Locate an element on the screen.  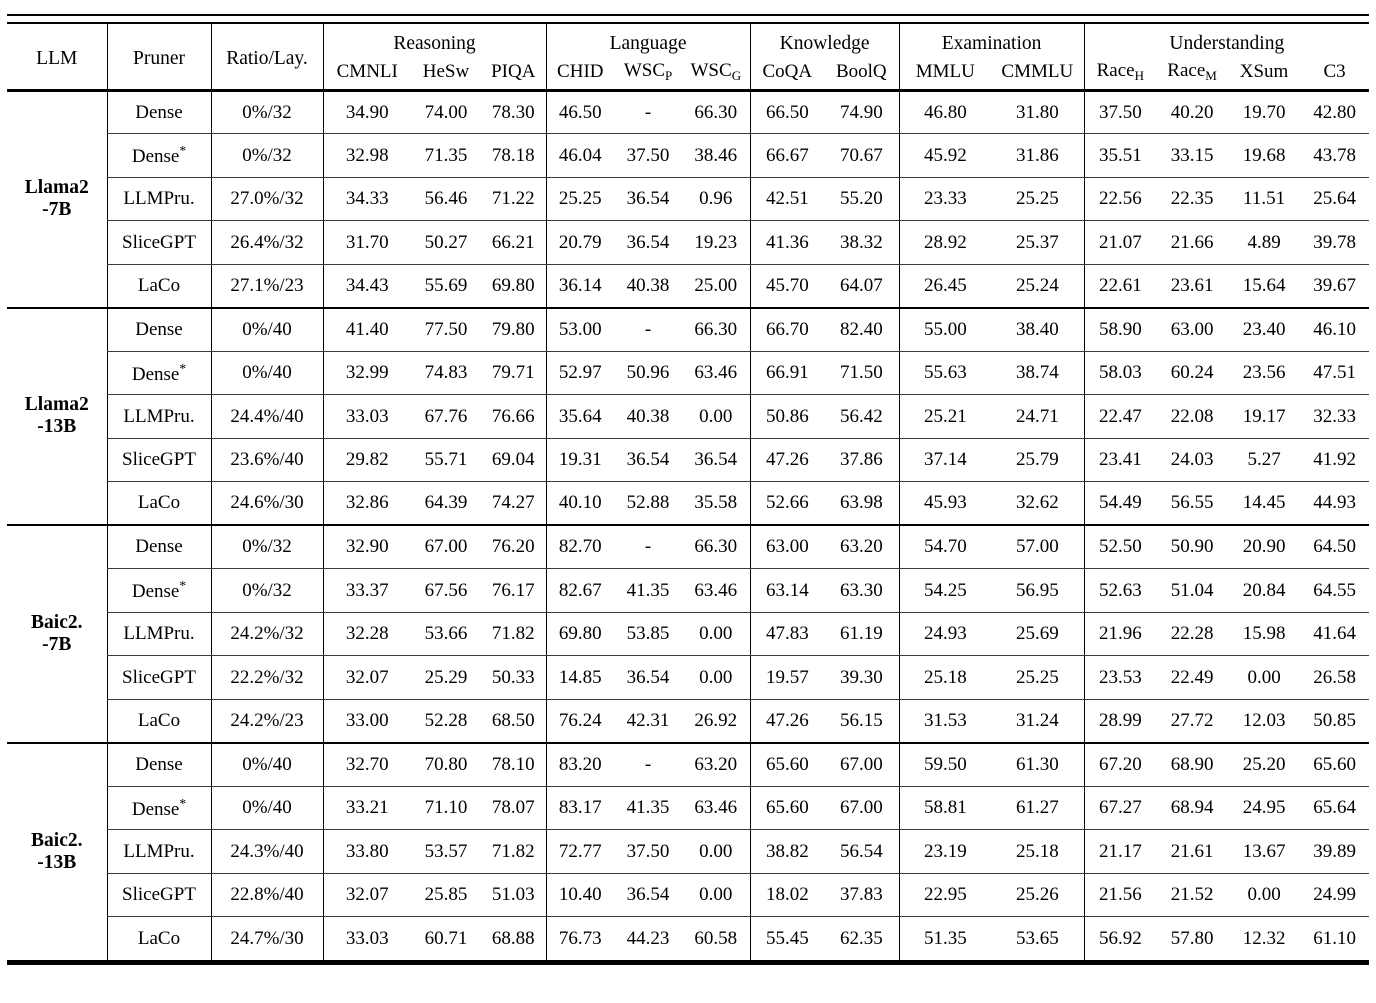
cell-piqa: 50.33 is located at coordinates (514, 677).